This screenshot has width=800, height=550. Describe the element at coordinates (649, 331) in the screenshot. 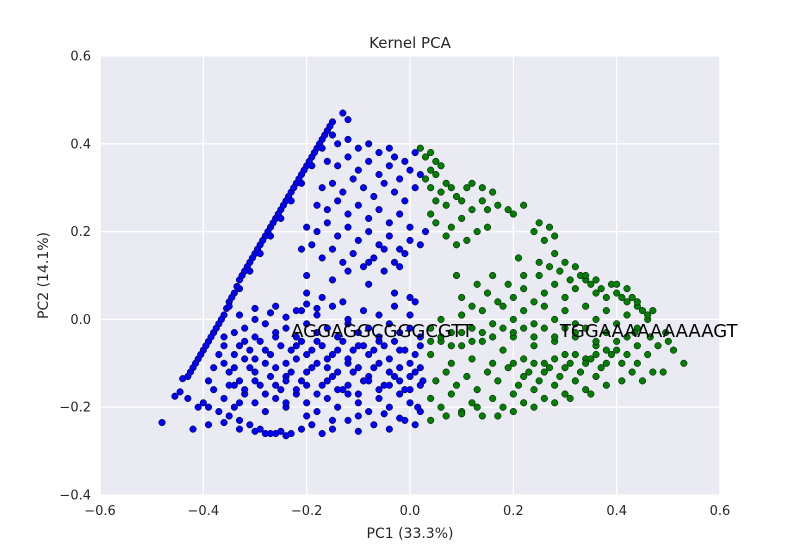

I see `sequence-annotation: TGGAAAAAAAAAGT` at that location.